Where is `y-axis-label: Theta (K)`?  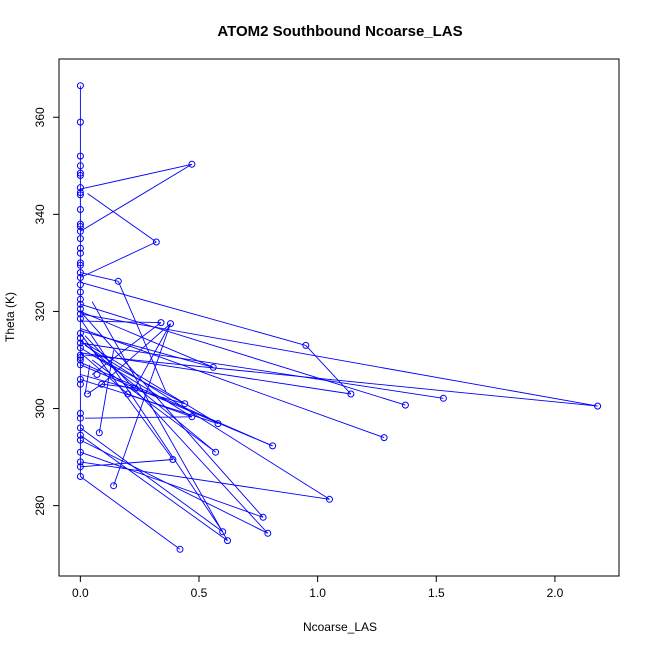 y-axis-label: Theta (K) is located at coordinates (10, 317).